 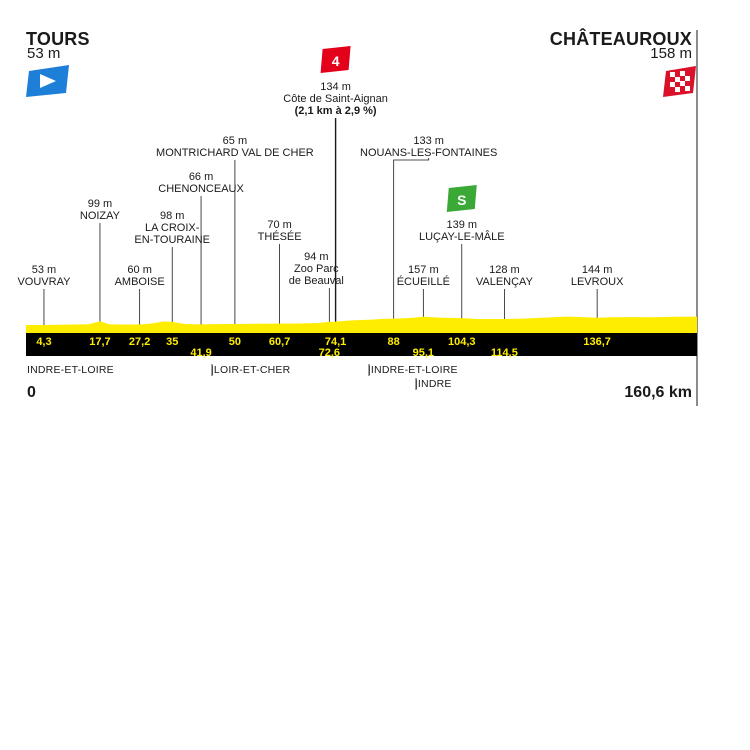 What do you see at coordinates (100, 204) in the screenshot?
I see `waypoint-altitude: 99 m` at bounding box center [100, 204].